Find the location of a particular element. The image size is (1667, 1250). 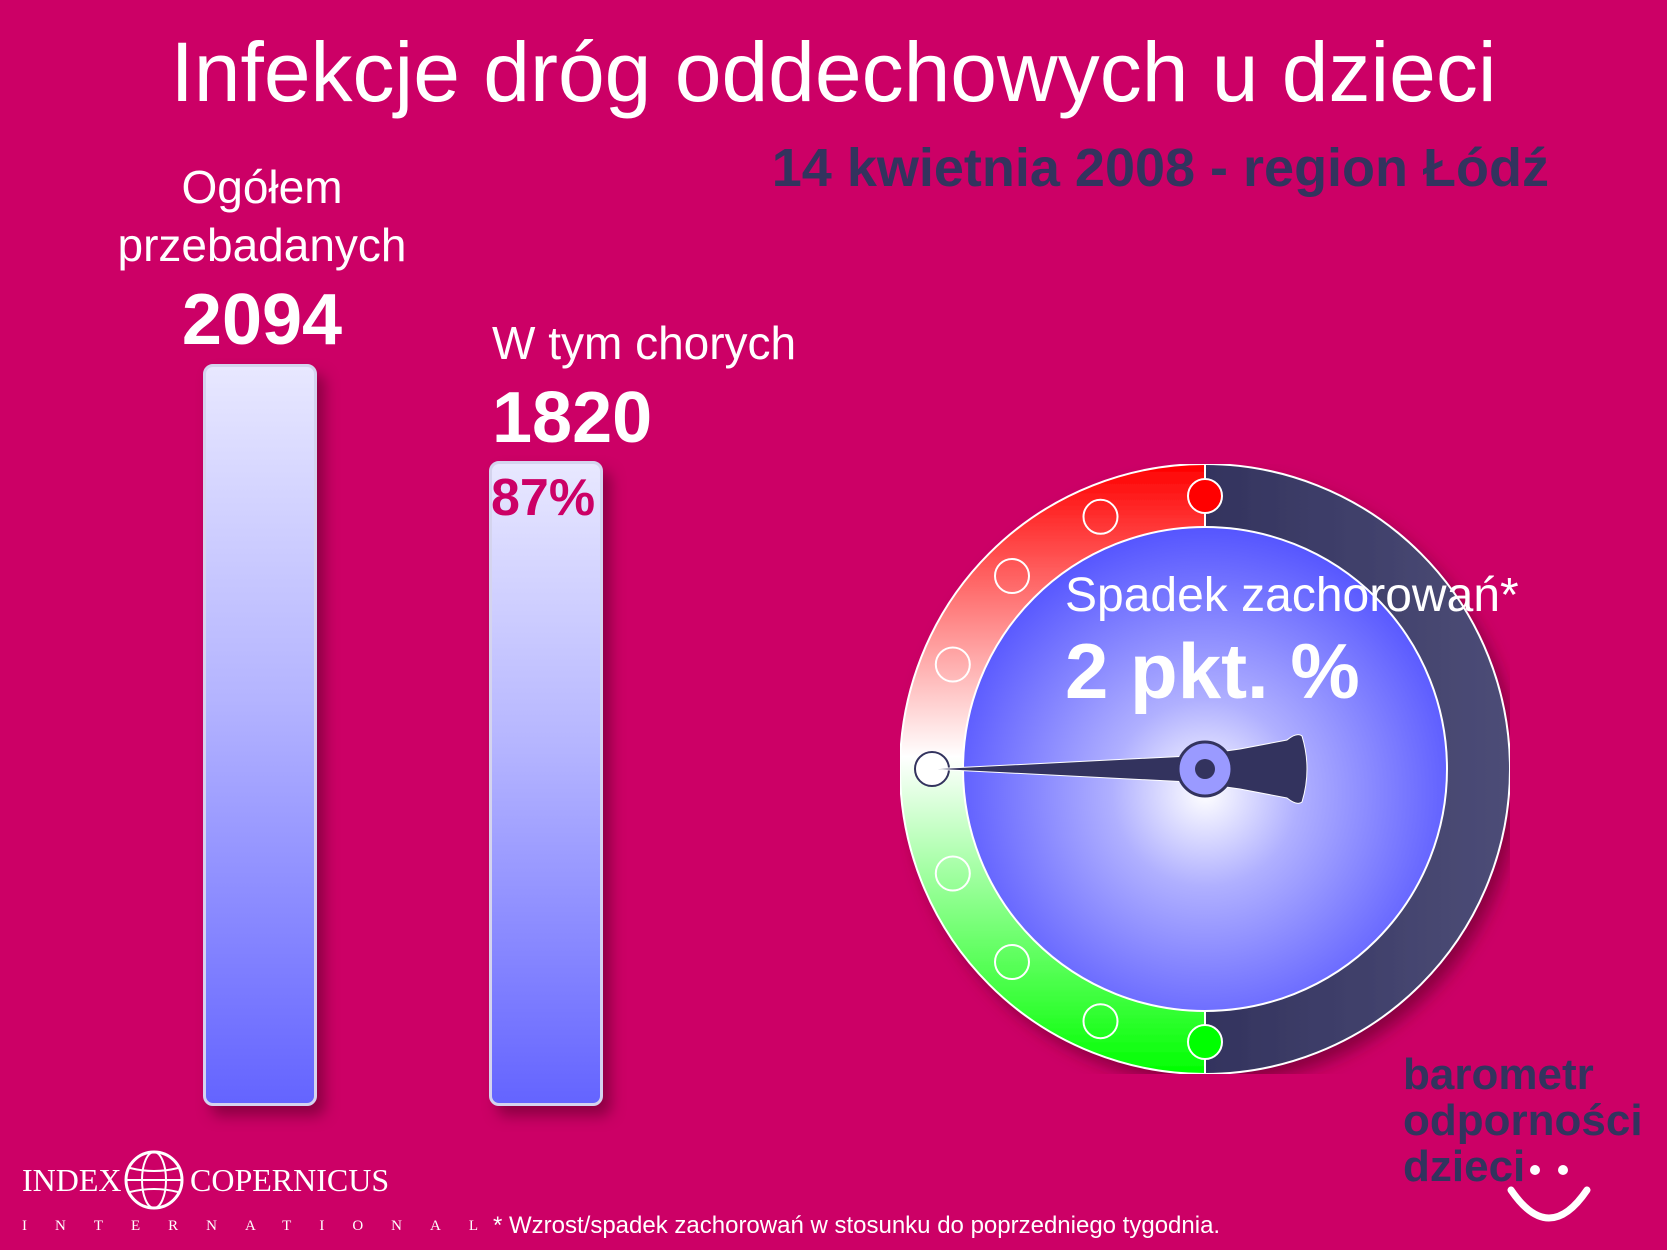

gauge-value: 2 pkt. % is located at coordinates (1212, 671).